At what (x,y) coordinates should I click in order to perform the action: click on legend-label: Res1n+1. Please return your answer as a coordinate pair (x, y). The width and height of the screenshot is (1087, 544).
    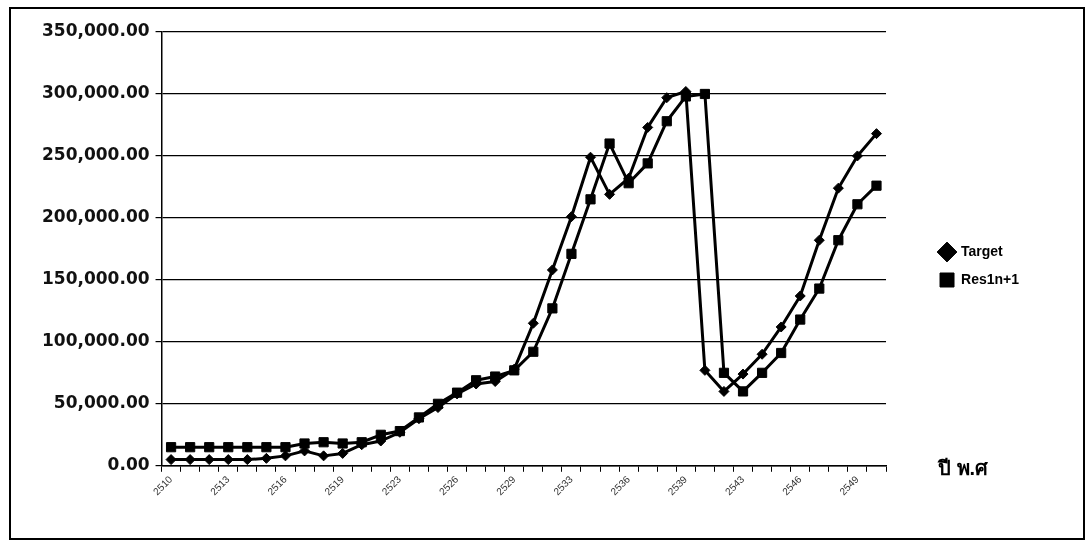
    Looking at the image, I should click on (990, 278).